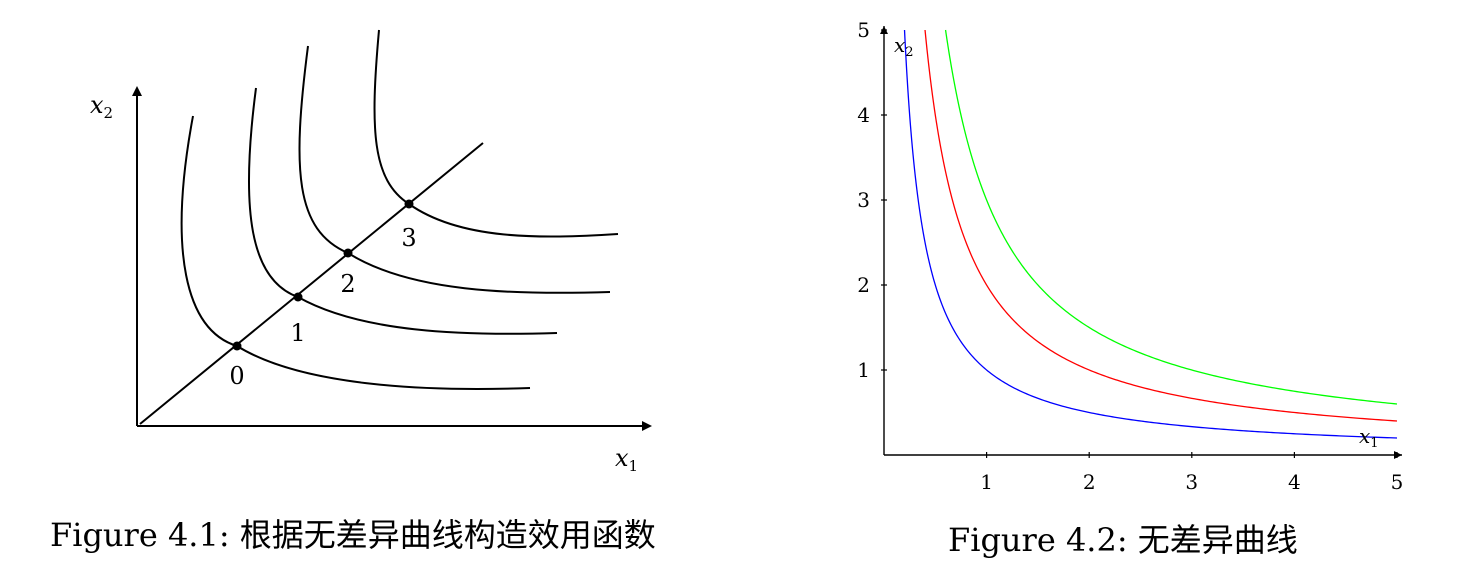 This screenshot has height=573, width=1483. I want to click on fig1-expansion-ray, so click(311, 283).